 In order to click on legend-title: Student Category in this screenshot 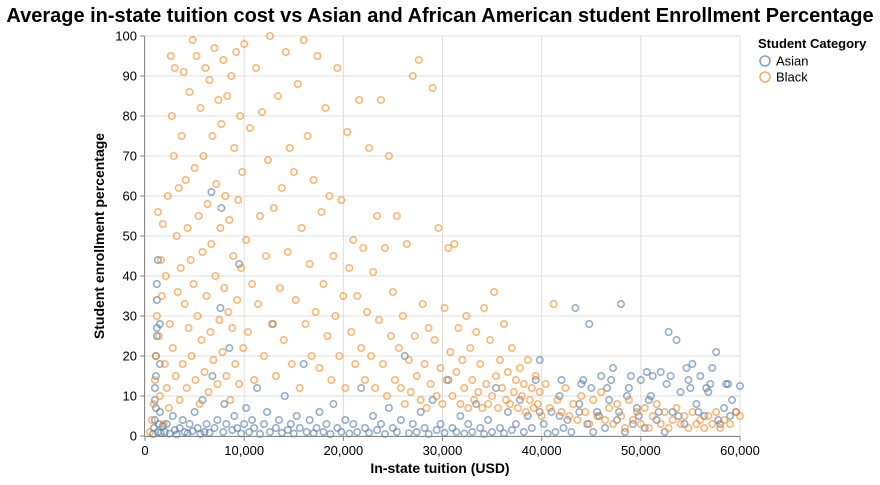, I will do `click(812, 43)`.